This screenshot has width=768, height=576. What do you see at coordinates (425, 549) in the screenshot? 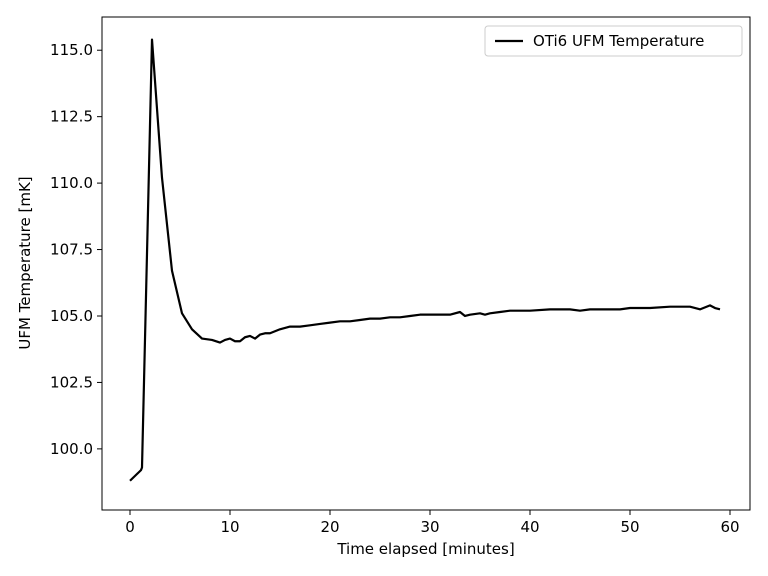
I see `x-axis-label: Time elapsed [minutes]` at bounding box center [425, 549].